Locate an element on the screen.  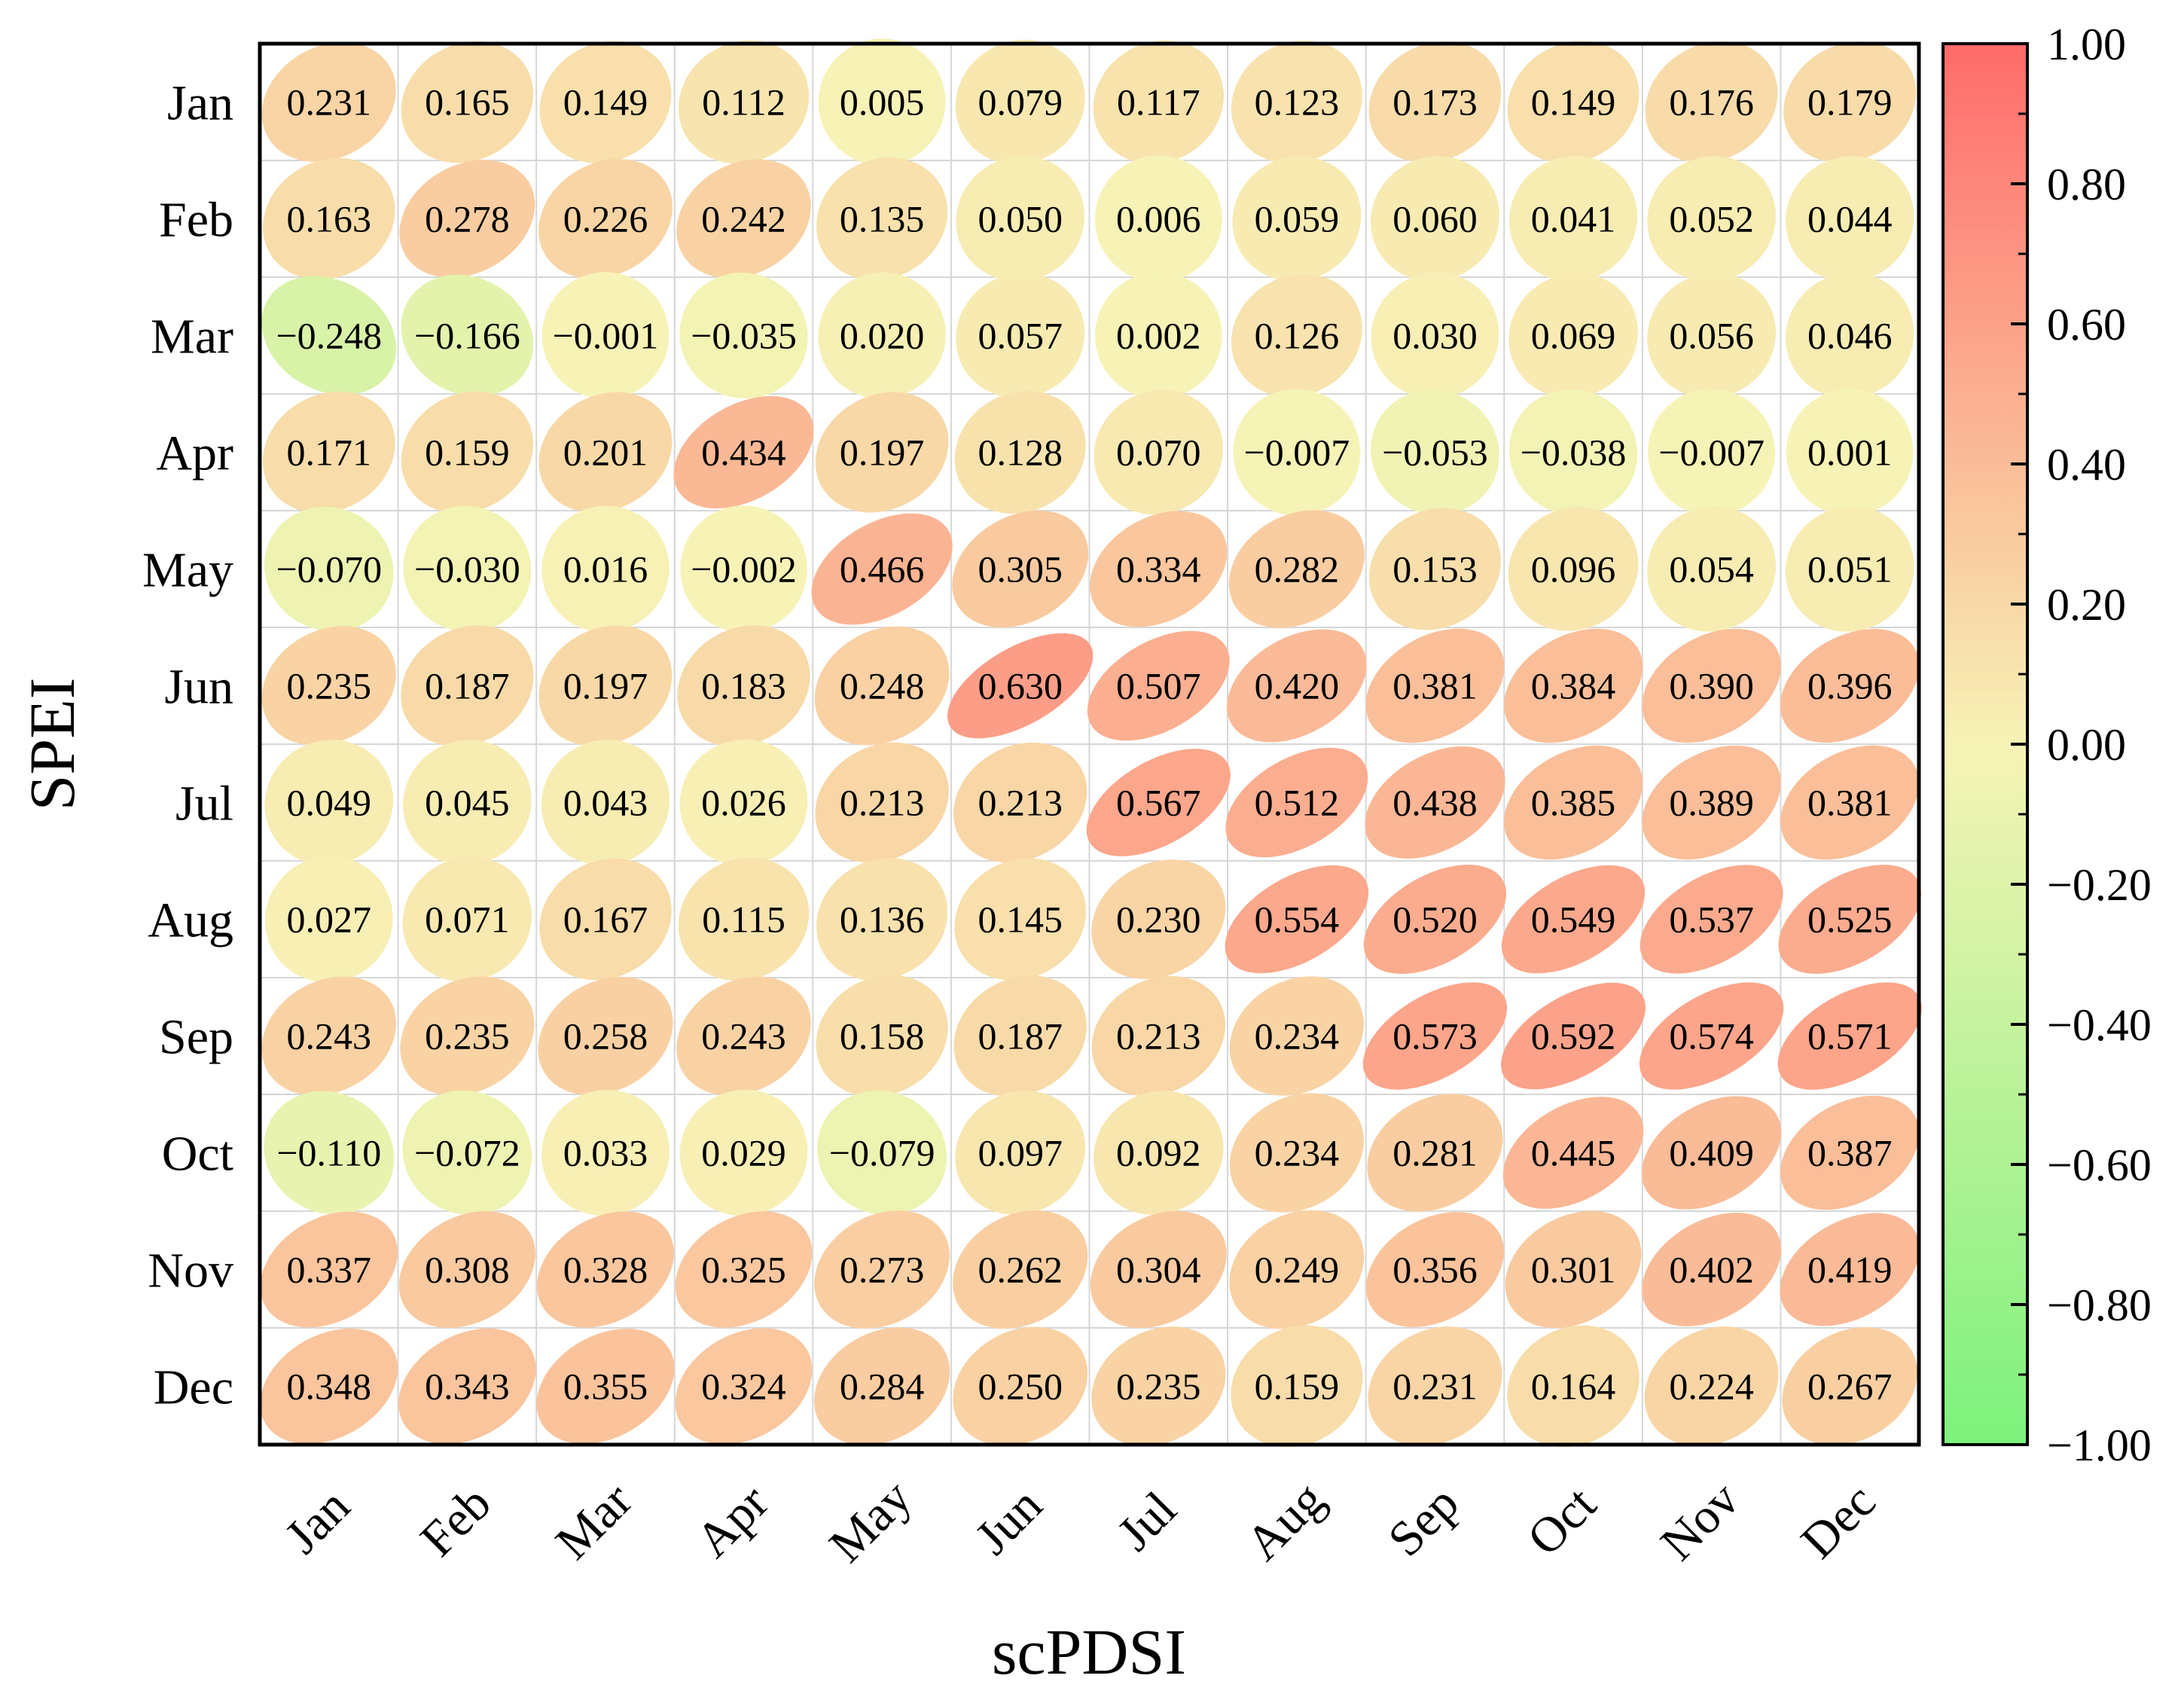
cell-value-label: 0.381 is located at coordinates (1435, 686).